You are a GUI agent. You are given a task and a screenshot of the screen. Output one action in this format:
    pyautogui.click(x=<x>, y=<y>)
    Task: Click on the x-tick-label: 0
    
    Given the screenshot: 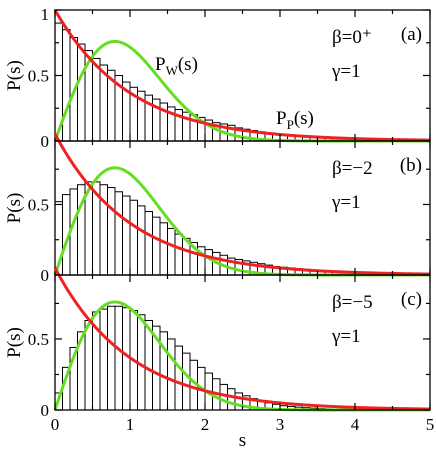 What is the action you would take?
    pyautogui.click(x=55, y=424)
    